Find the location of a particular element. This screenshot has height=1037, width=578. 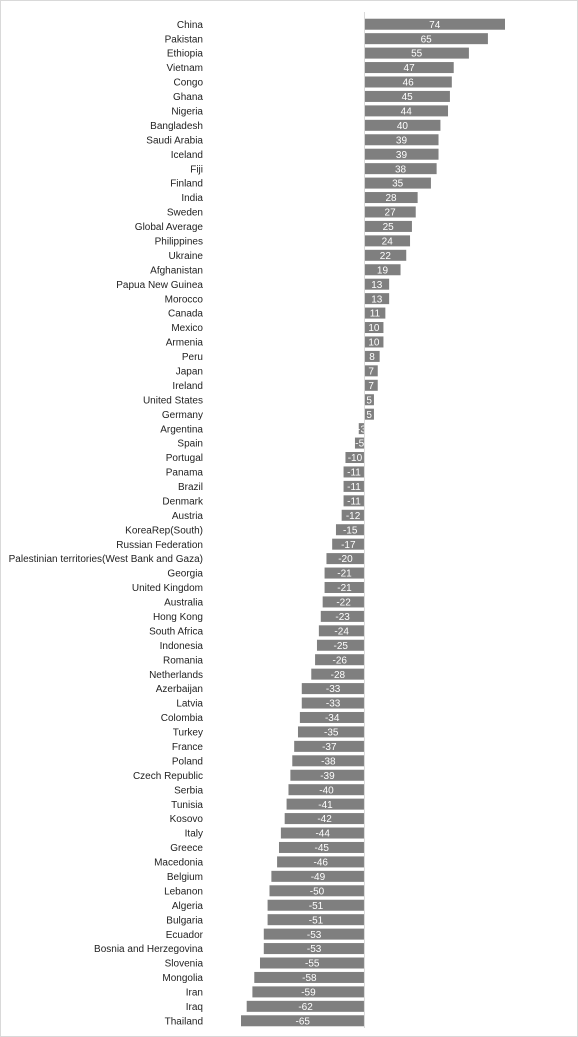

value-label: 35 is located at coordinates (398, 184).